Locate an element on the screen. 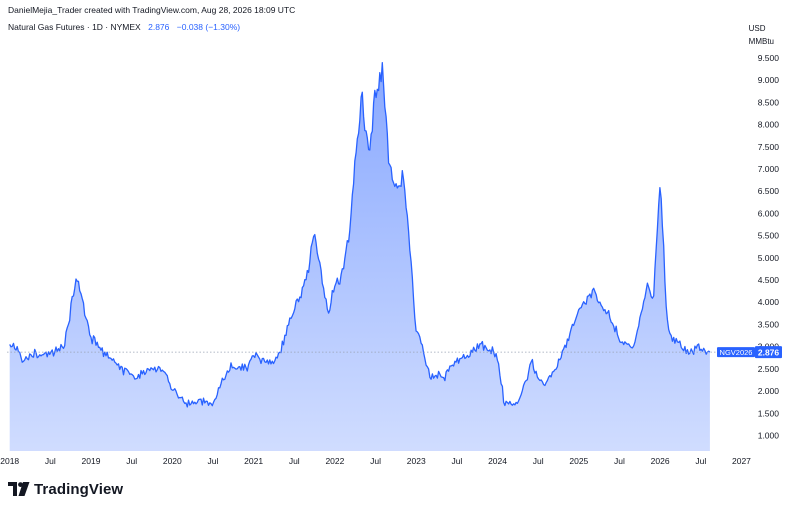  y-tick-label: 4.000 is located at coordinates (769, 302).